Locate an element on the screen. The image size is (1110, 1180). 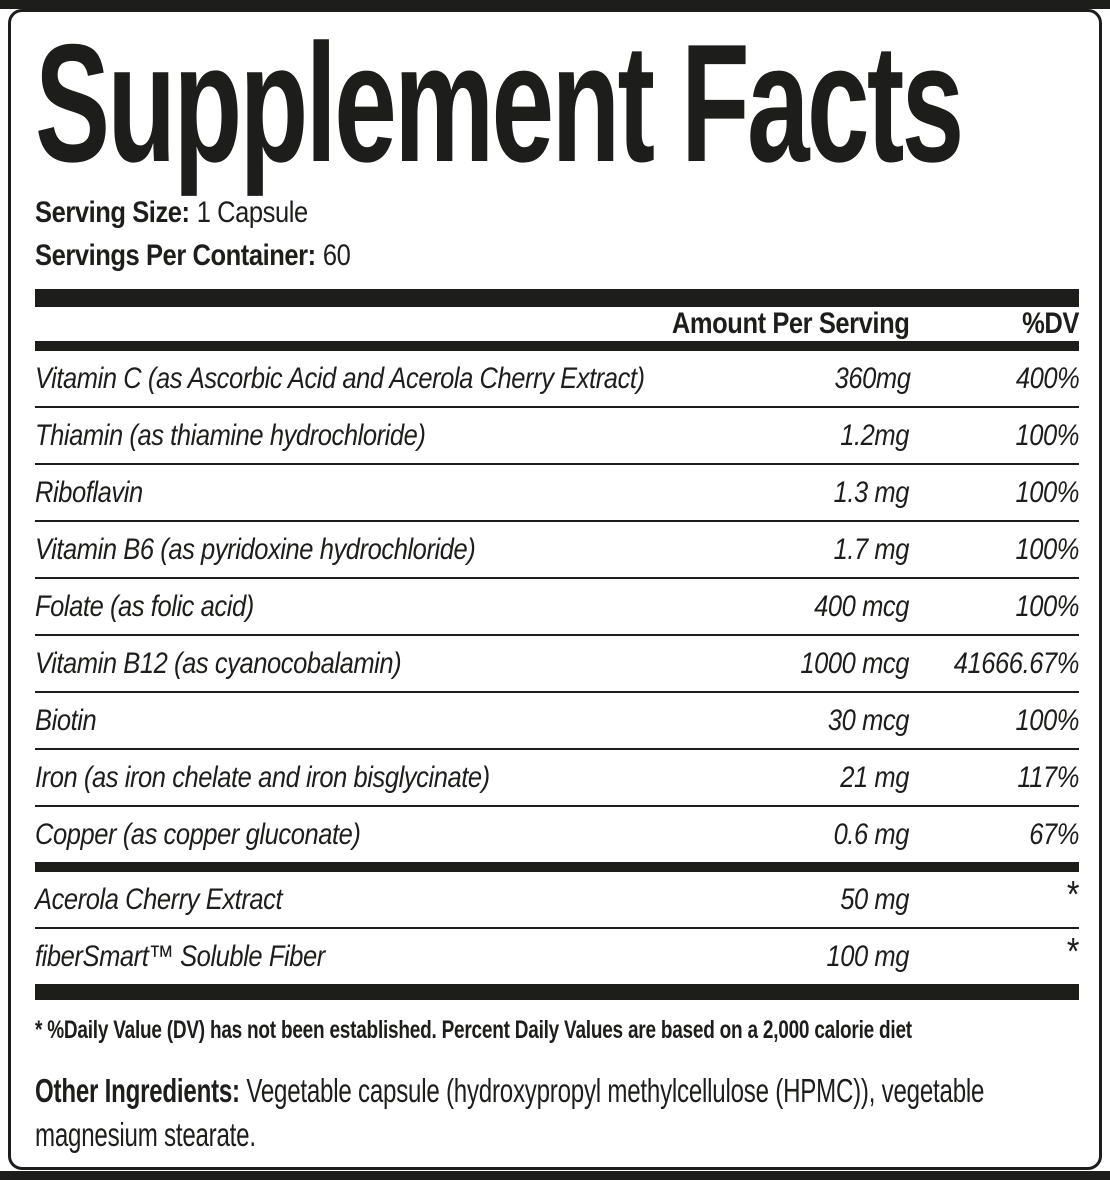
nutrient-name: Biotin is located at coordinates (66, 720).